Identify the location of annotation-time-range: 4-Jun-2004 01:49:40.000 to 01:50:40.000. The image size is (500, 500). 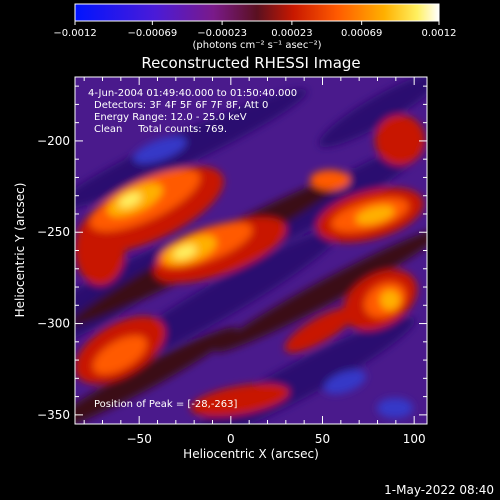
(192, 93).